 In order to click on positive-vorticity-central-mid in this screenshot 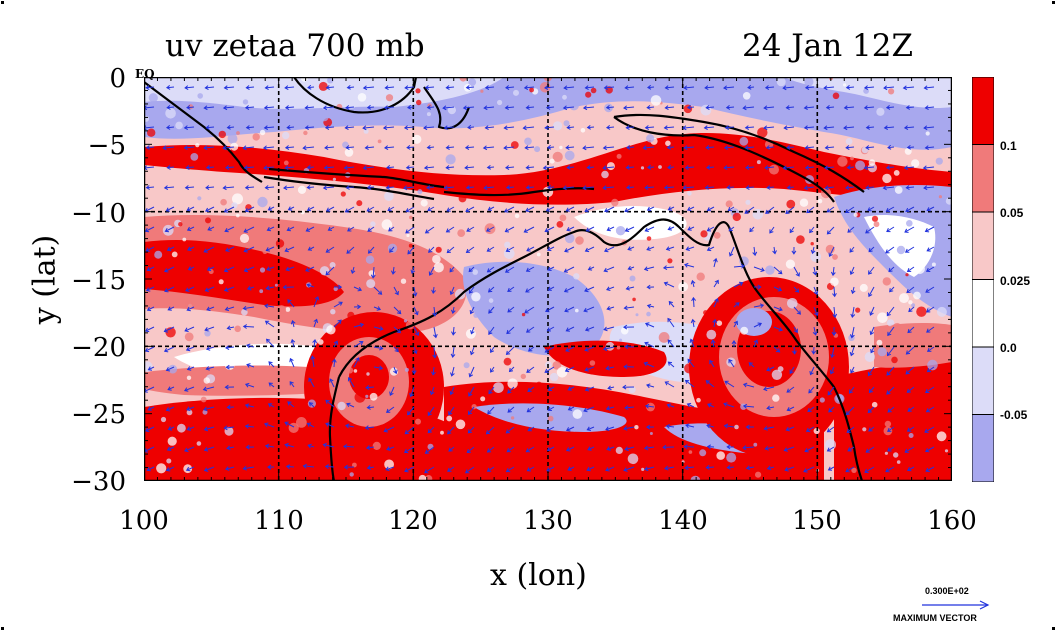, I will do `click(605, 358)`.